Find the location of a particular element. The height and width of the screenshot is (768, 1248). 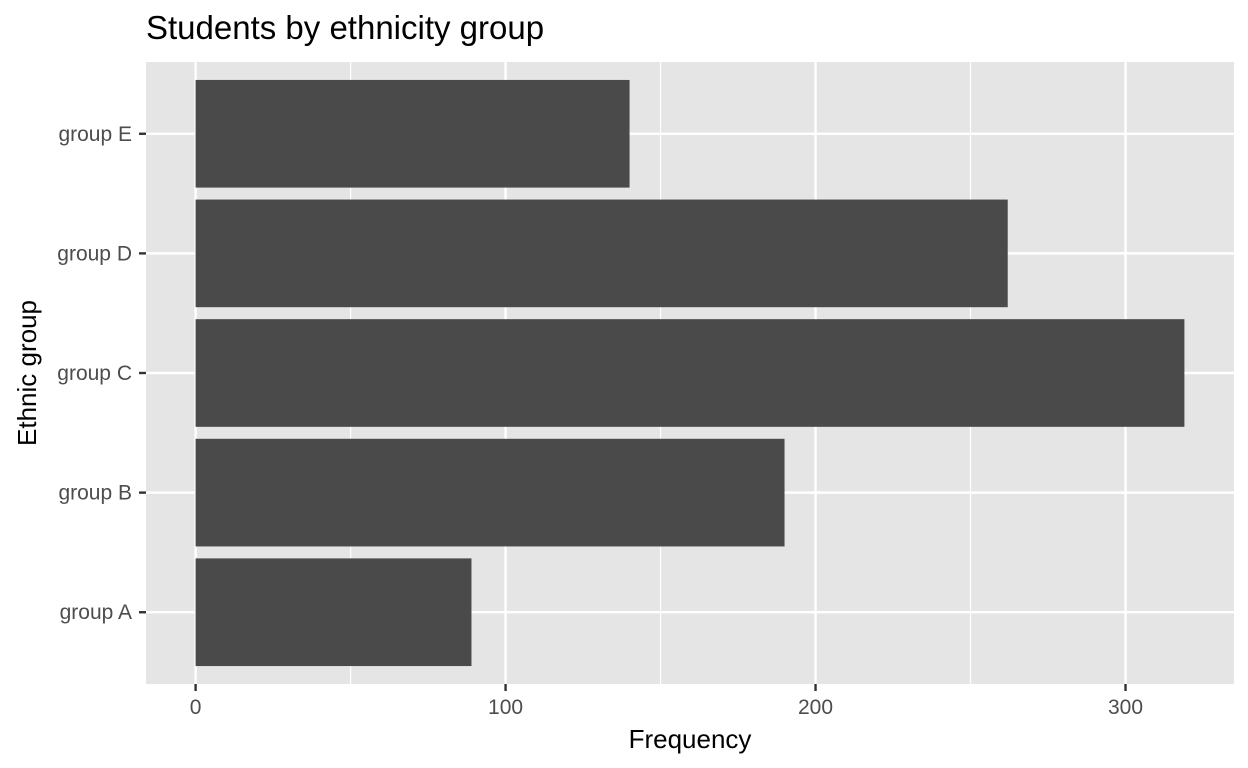

bar-group-C is located at coordinates (690, 373).